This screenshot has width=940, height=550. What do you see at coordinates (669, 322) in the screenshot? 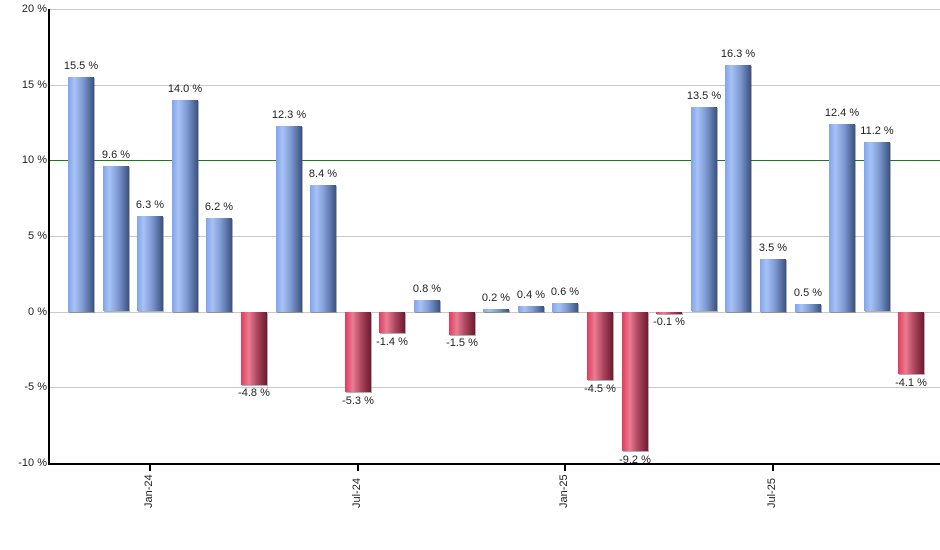
I see `bar-value-label: -0.1 %` at bounding box center [669, 322].